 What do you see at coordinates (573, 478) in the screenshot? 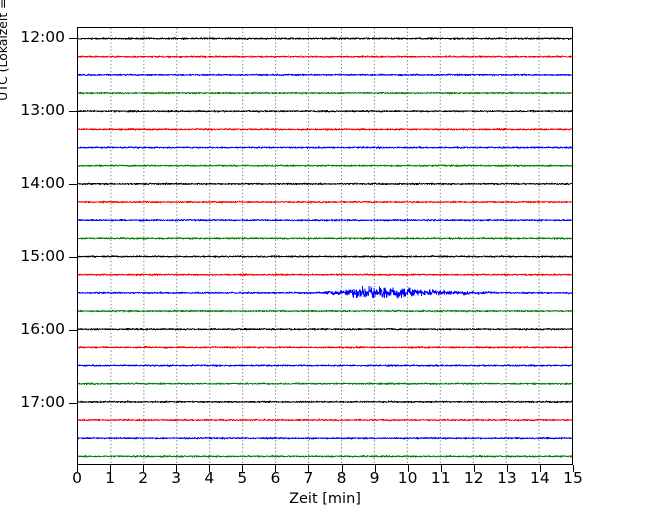
I see `x-axis-tick-label: 15` at bounding box center [573, 478].